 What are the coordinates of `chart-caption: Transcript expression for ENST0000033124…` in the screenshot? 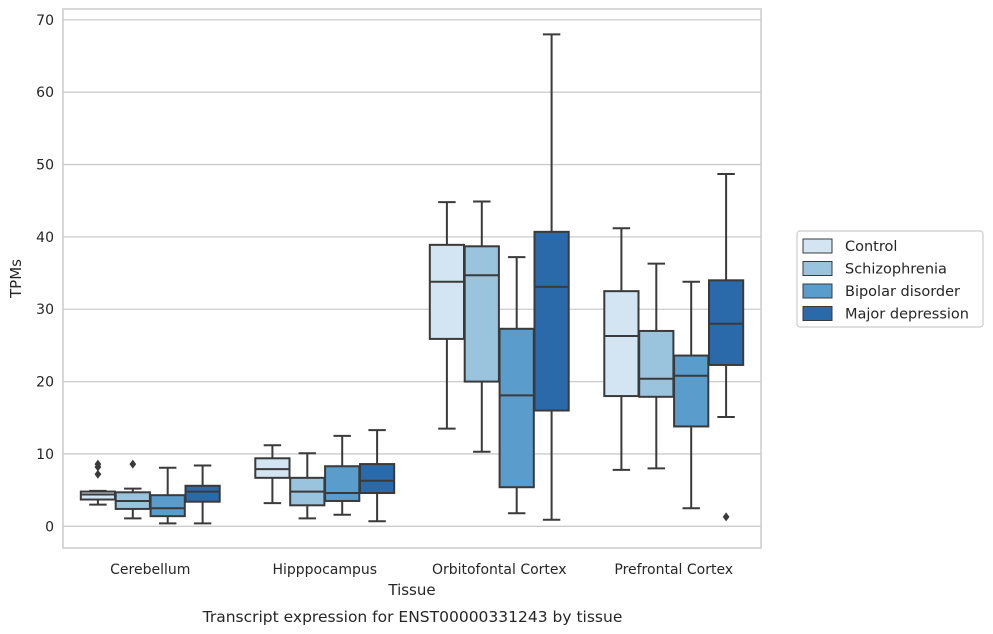 It's located at (412, 617).